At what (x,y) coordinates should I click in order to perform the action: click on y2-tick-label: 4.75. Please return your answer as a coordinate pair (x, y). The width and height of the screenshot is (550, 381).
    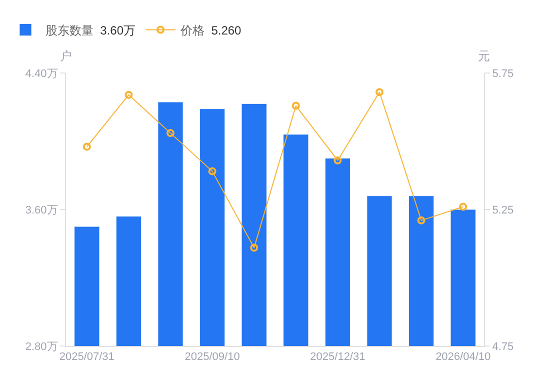
    Looking at the image, I should click on (503, 346).